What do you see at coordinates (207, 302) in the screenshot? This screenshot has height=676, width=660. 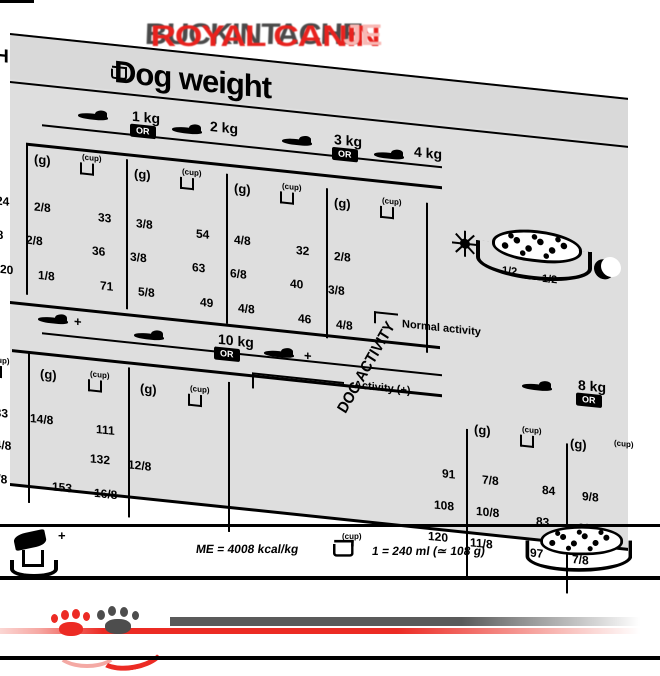 I see `cell-g: 49` at bounding box center [207, 302].